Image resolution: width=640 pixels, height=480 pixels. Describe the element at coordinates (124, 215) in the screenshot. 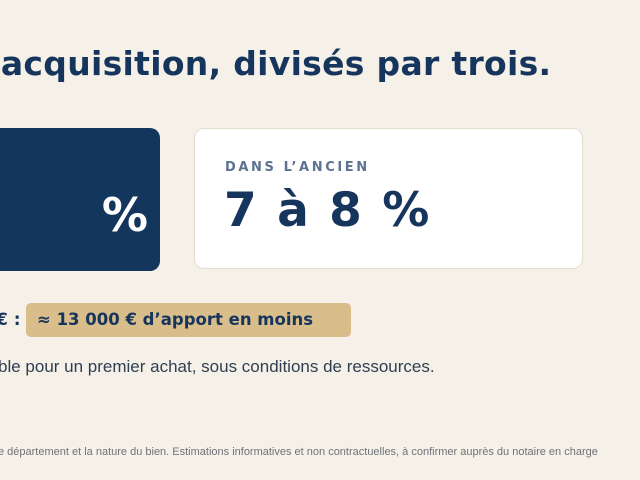

I see `fees-new-value: %` at that location.